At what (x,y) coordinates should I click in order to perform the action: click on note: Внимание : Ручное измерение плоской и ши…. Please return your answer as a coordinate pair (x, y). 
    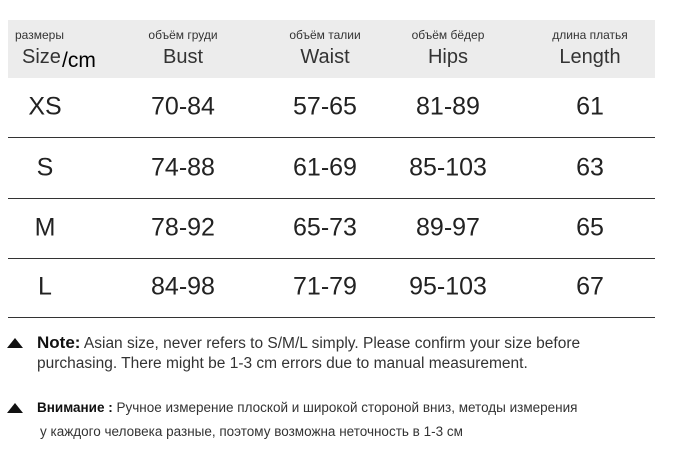
    Looking at the image, I should click on (307, 407).